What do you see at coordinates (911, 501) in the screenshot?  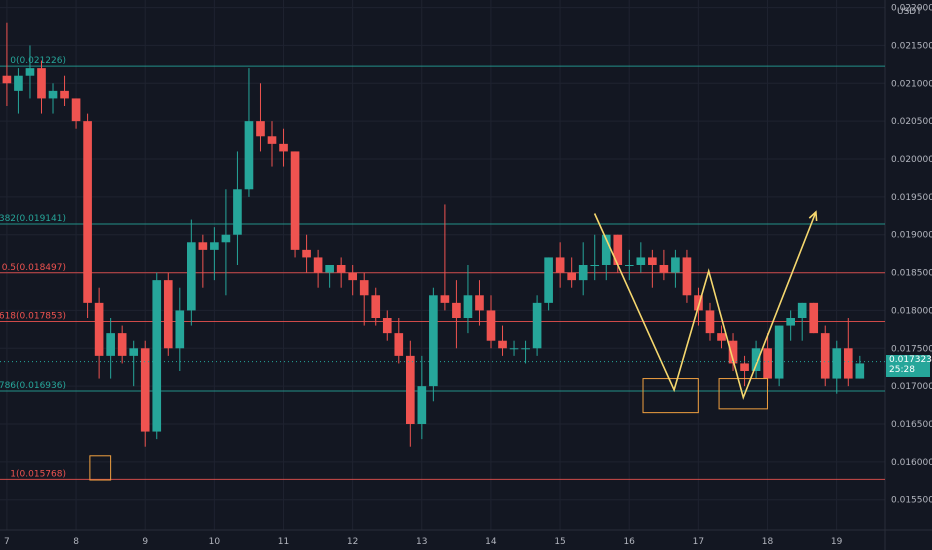 I see `price-axis-tick: 0.015500` at bounding box center [911, 501].